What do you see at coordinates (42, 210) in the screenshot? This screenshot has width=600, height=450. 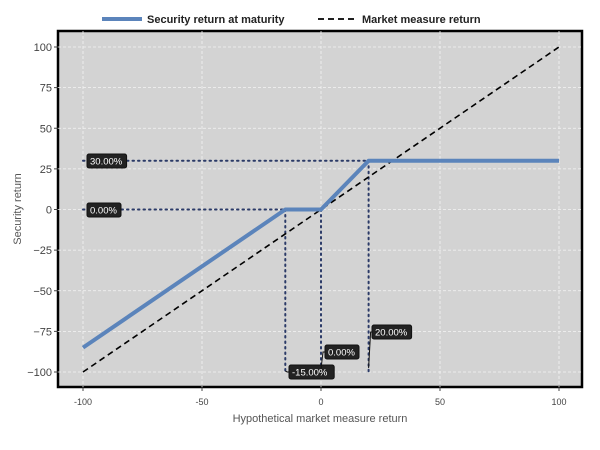 I see `y-axis-ticks: −100 −75 −50 −25 0 25 50 75 100` at bounding box center [42, 210].